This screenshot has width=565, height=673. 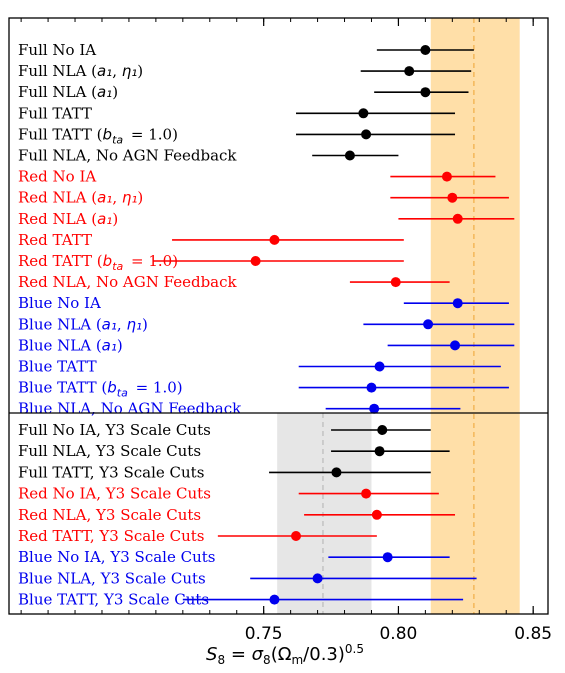 I want to click on row-label-red-nla-no-agn-feedback: Red NLA, No AGN Feedback, so click(x=128, y=282).